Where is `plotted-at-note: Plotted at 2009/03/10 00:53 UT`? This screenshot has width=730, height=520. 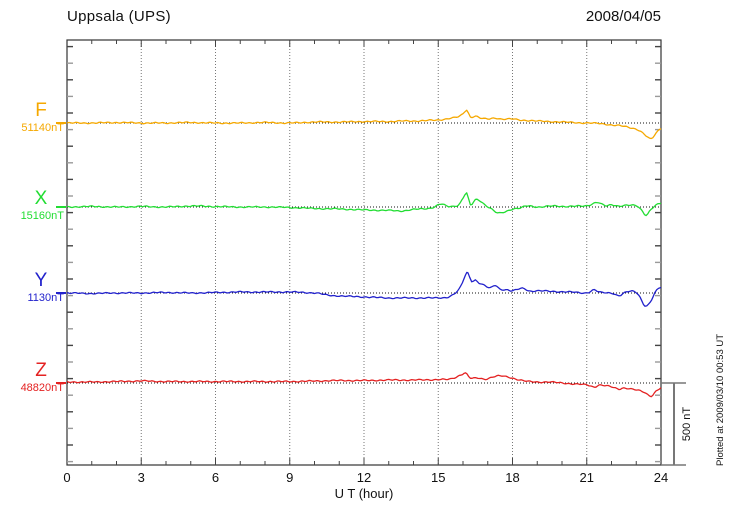 plotted-at-note: Plotted at 2009/03/10 00:53 UT is located at coordinates (720, 399).